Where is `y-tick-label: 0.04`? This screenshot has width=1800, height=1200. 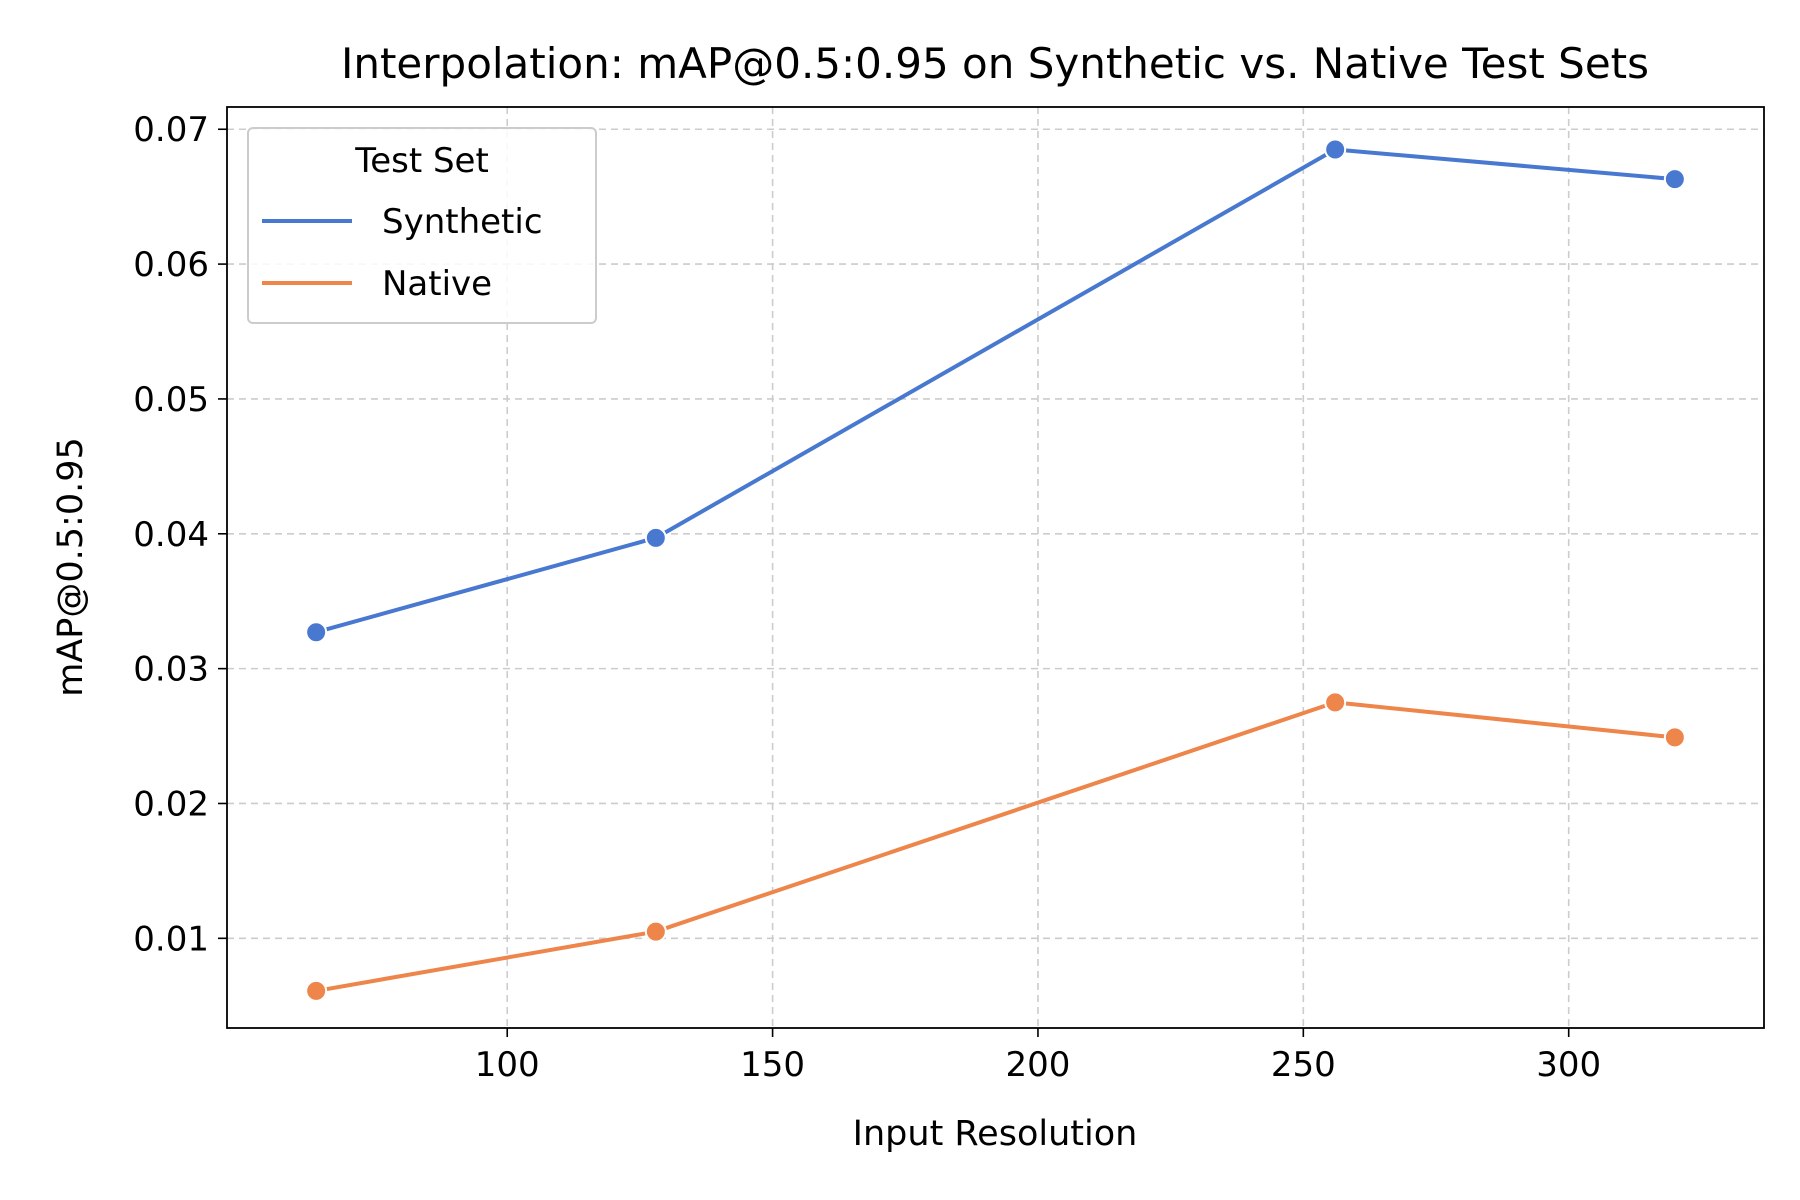 y-tick-label: 0.04 is located at coordinates (171, 535).